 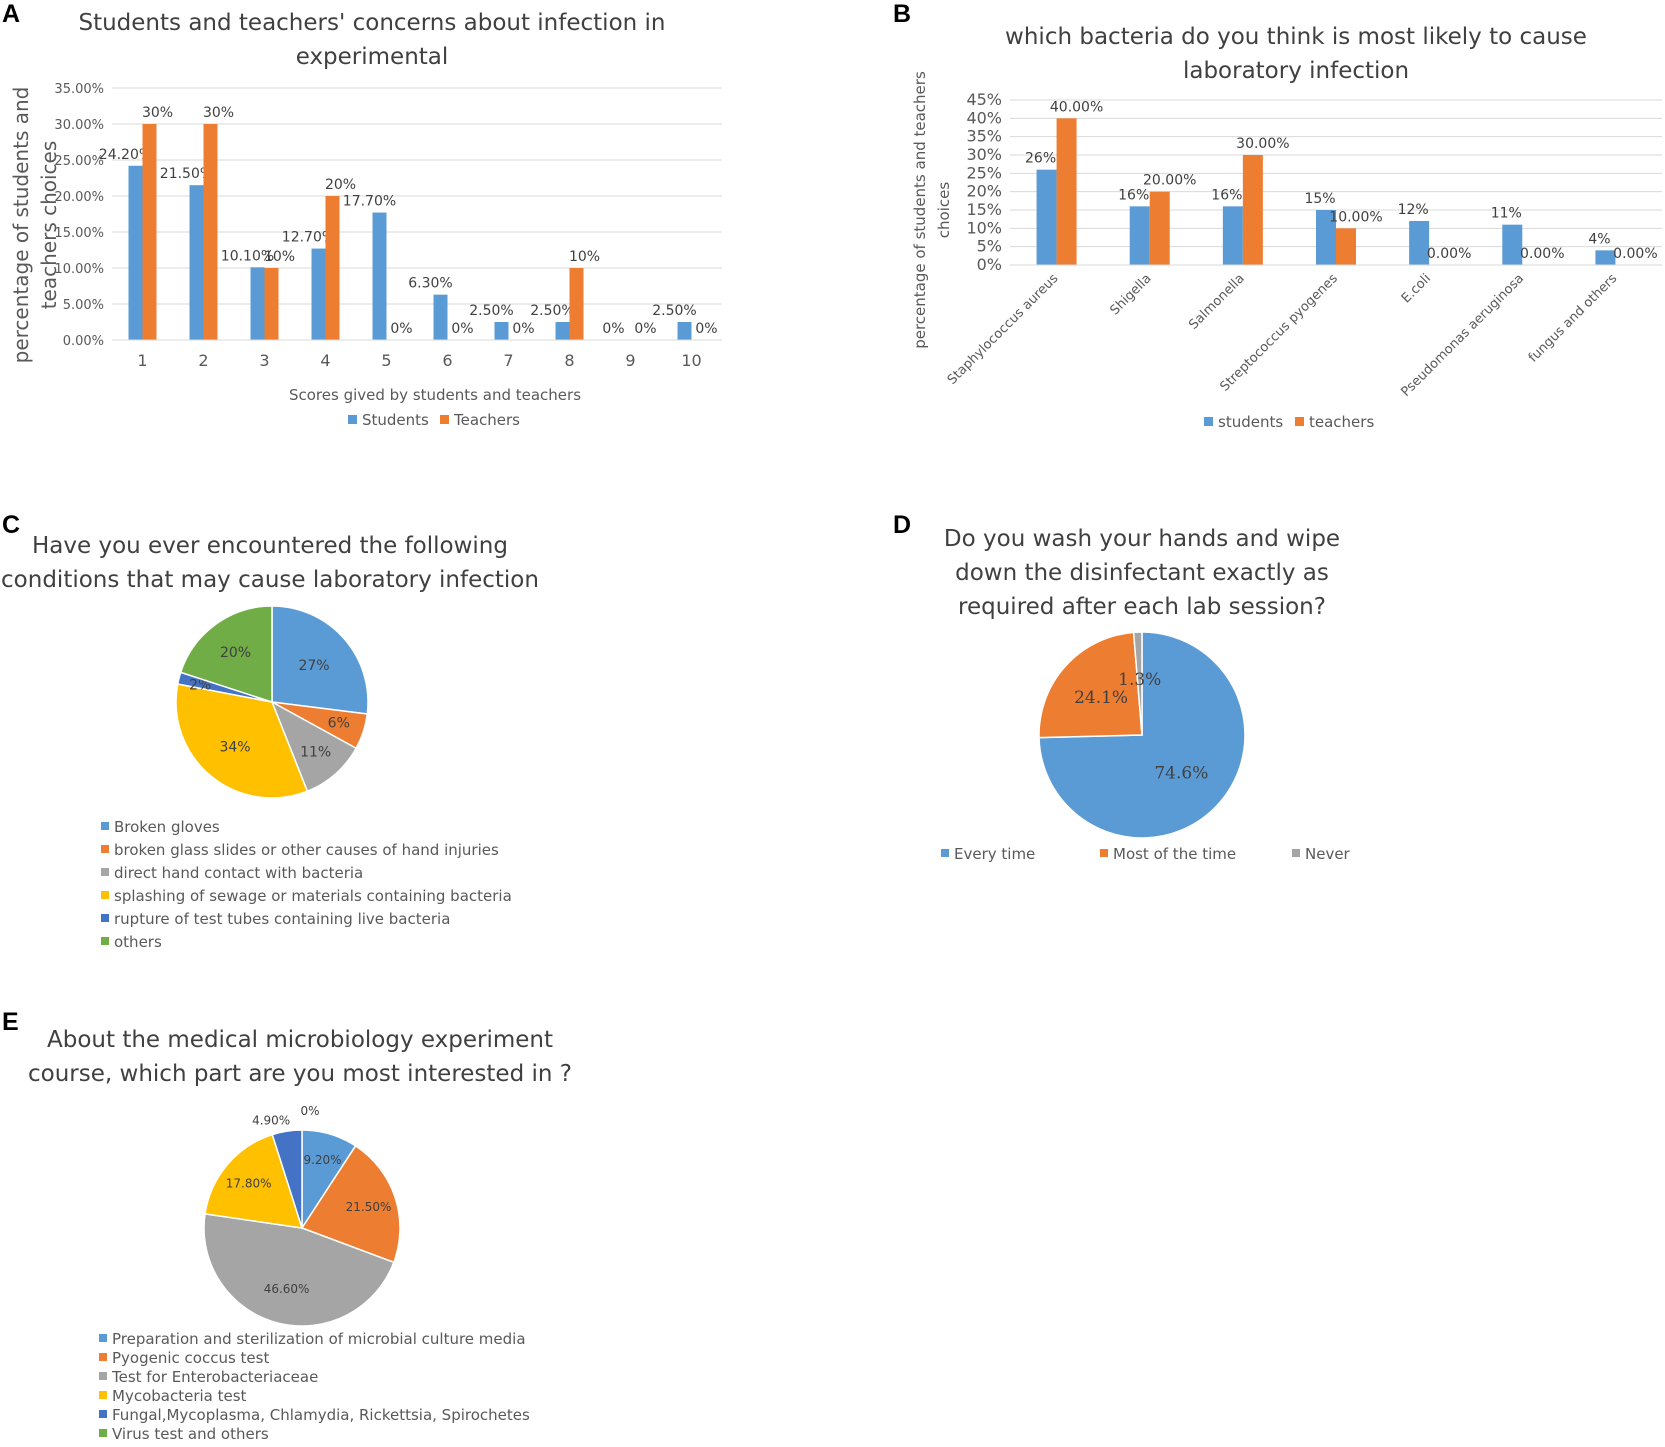 What do you see at coordinates (157, 113) in the screenshot?
I see `chart-a-data-label: 30%` at bounding box center [157, 113].